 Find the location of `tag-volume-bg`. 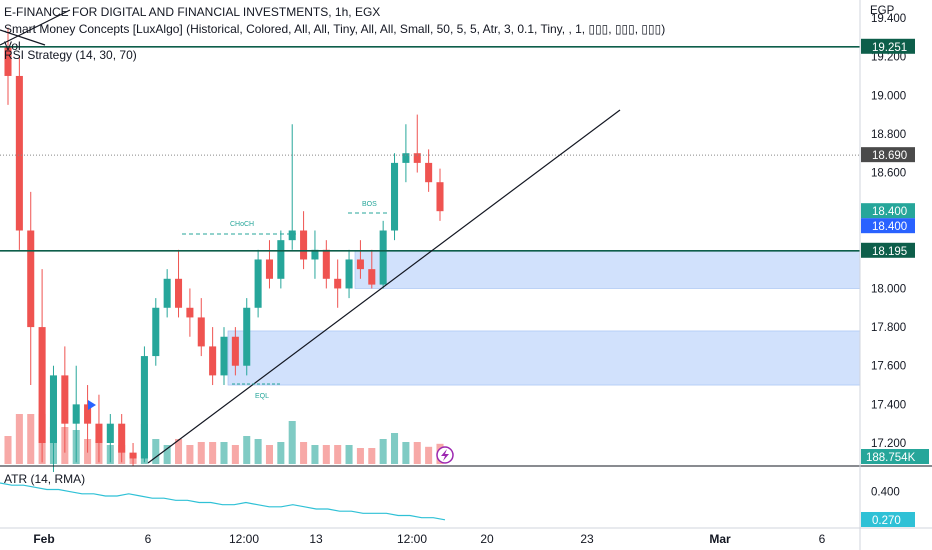

tag-volume-bg is located at coordinates (895, 456).